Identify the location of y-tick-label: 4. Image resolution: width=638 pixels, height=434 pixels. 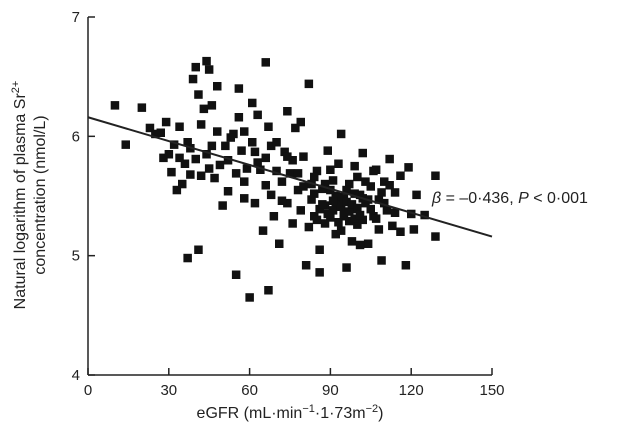
(76, 375).